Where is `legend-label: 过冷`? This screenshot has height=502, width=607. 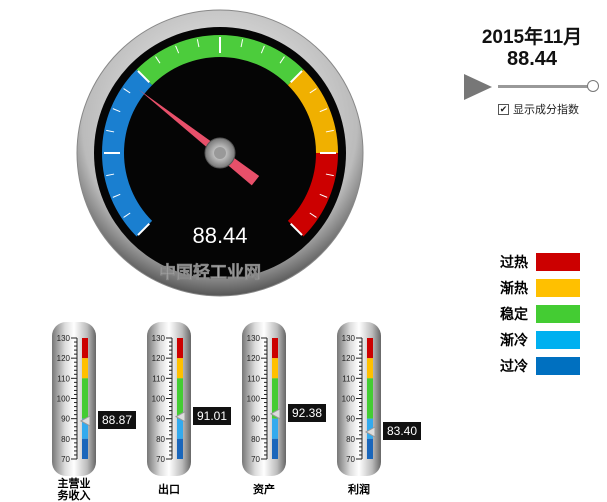
legend-label: 过冷 is located at coordinates (514, 366).